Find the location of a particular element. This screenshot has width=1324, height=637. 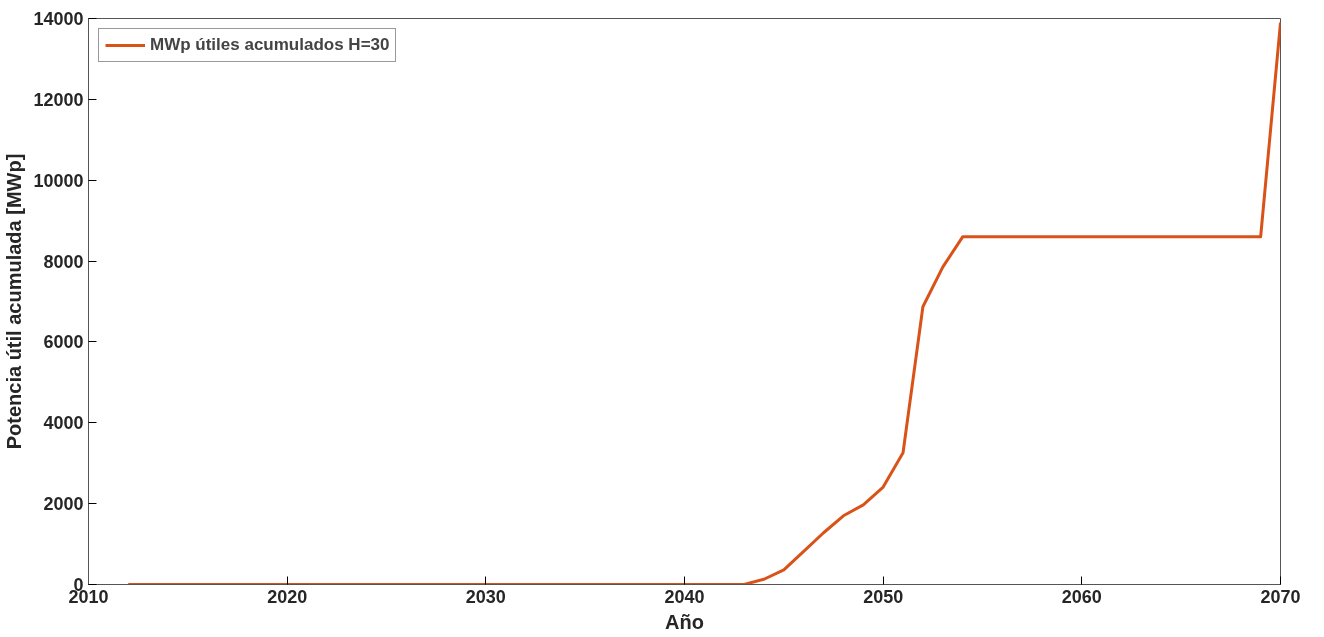

legend-label: MWp útiles acumulados H=30 is located at coordinates (270, 45).